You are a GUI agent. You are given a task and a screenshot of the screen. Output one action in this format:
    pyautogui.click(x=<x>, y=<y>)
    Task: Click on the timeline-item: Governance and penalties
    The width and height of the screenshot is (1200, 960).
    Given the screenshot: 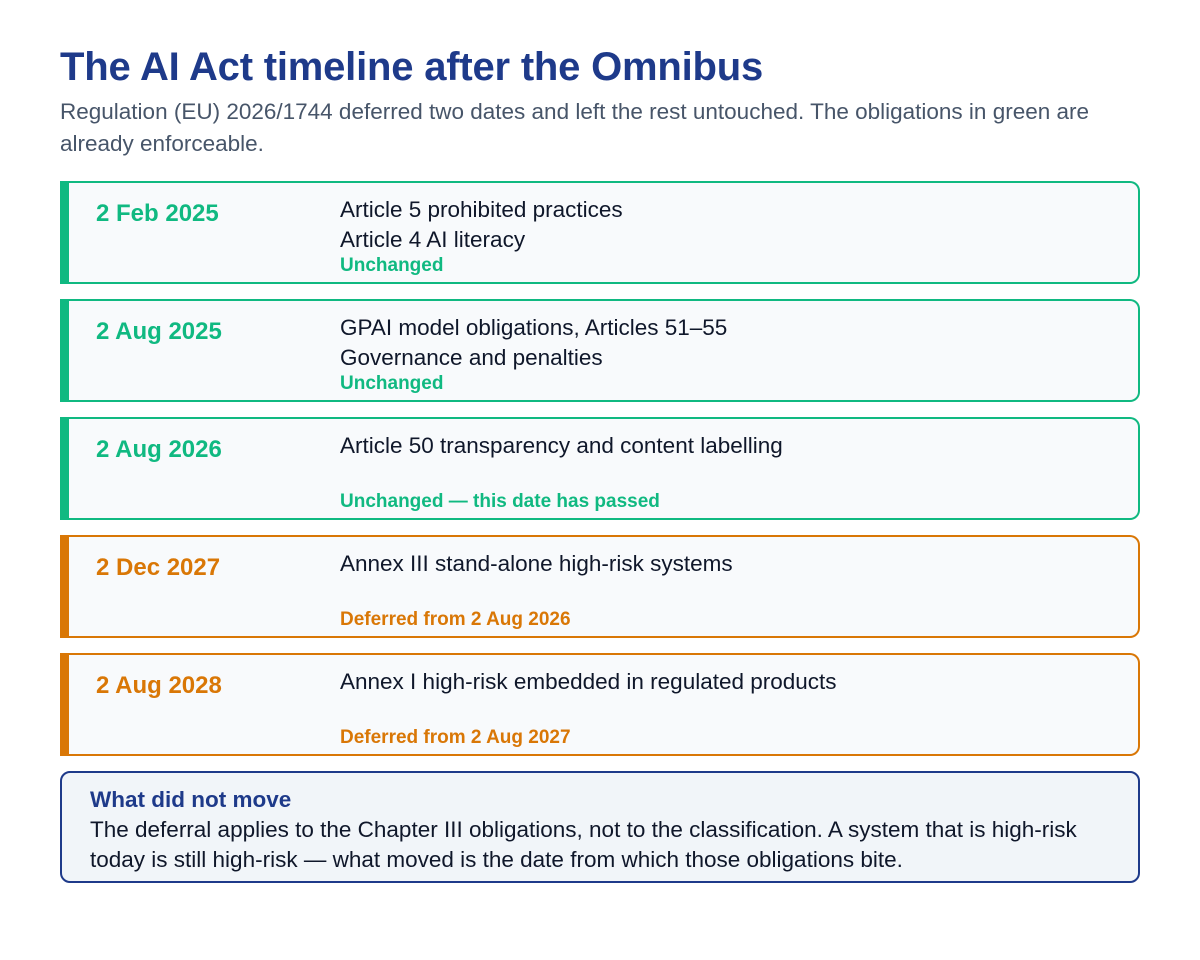 What is the action you would take?
    pyautogui.click(x=471, y=357)
    